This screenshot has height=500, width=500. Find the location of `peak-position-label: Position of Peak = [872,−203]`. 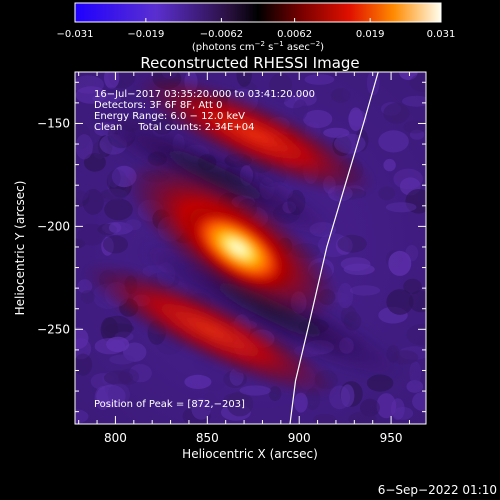

peak-position-label: Position of Peak = [872,−203] is located at coordinates (169, 404).